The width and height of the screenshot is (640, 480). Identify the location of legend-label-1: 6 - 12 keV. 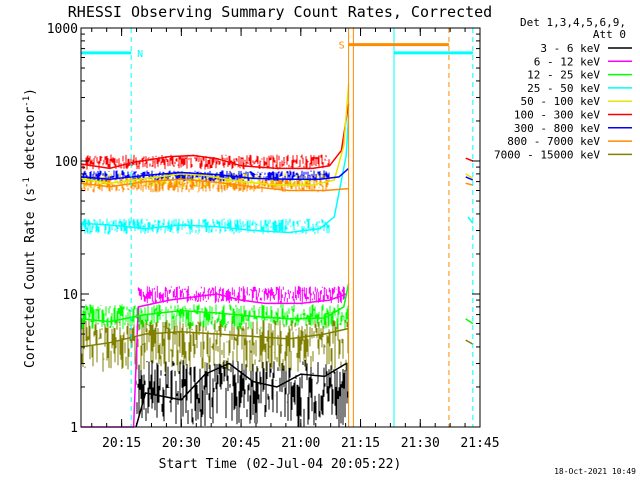
(567, 61).